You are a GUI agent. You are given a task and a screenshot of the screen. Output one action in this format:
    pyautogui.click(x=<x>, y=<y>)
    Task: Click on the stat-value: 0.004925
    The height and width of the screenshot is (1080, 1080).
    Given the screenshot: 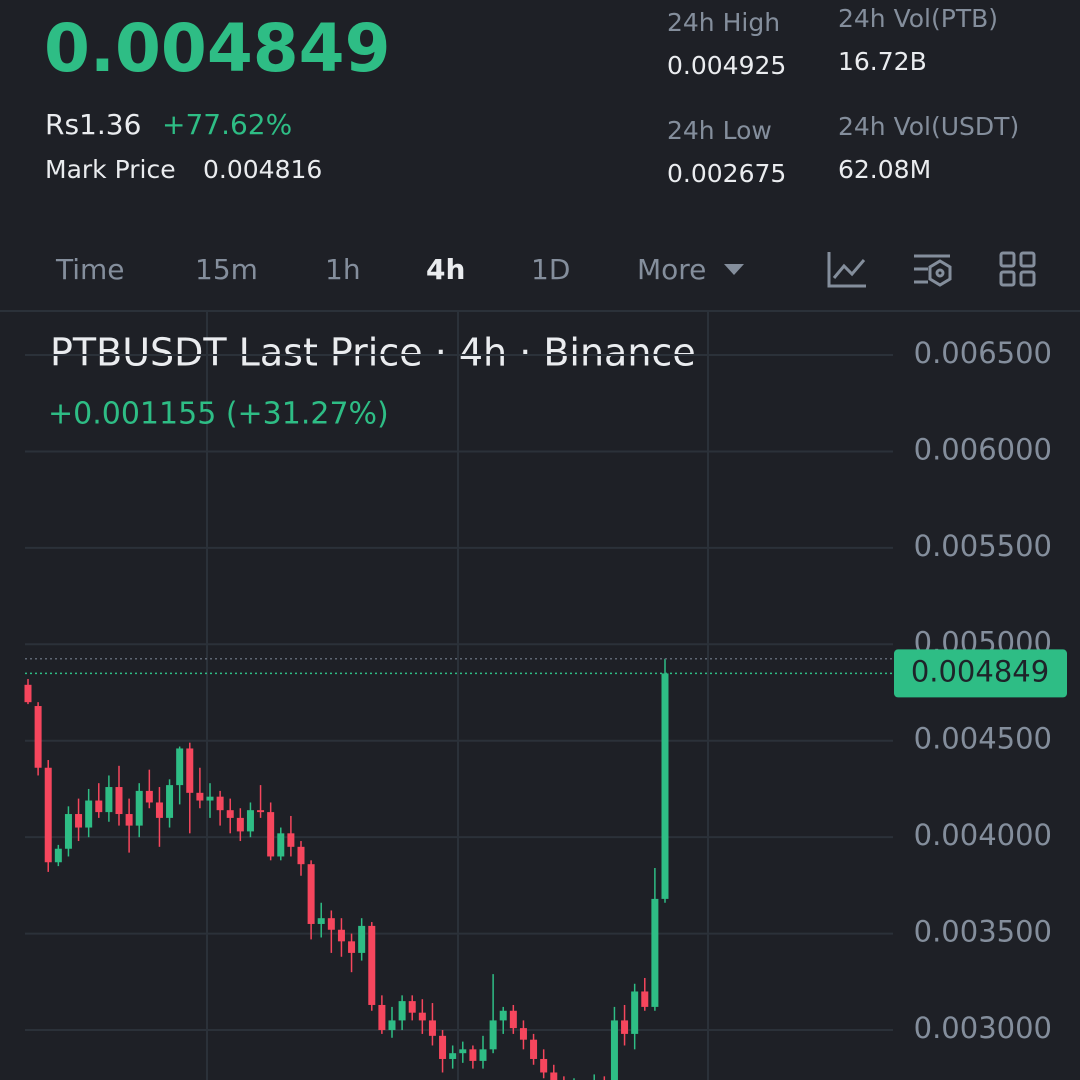 What is the action you would take?
    pyautogui.click(x=727, y=65)
    